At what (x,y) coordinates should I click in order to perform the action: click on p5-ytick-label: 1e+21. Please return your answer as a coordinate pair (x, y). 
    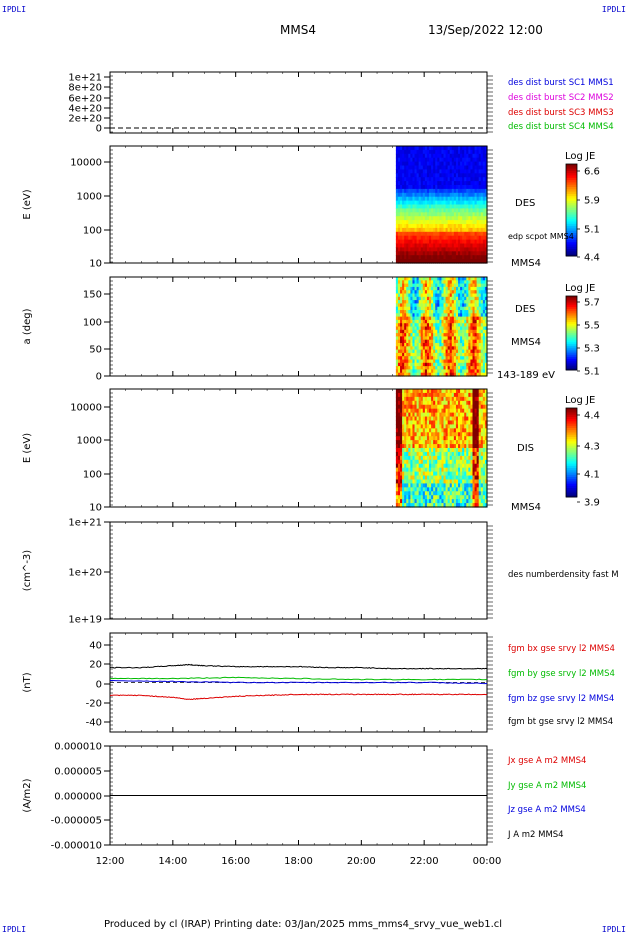
    Looking at the image, I should click on (85, 523).